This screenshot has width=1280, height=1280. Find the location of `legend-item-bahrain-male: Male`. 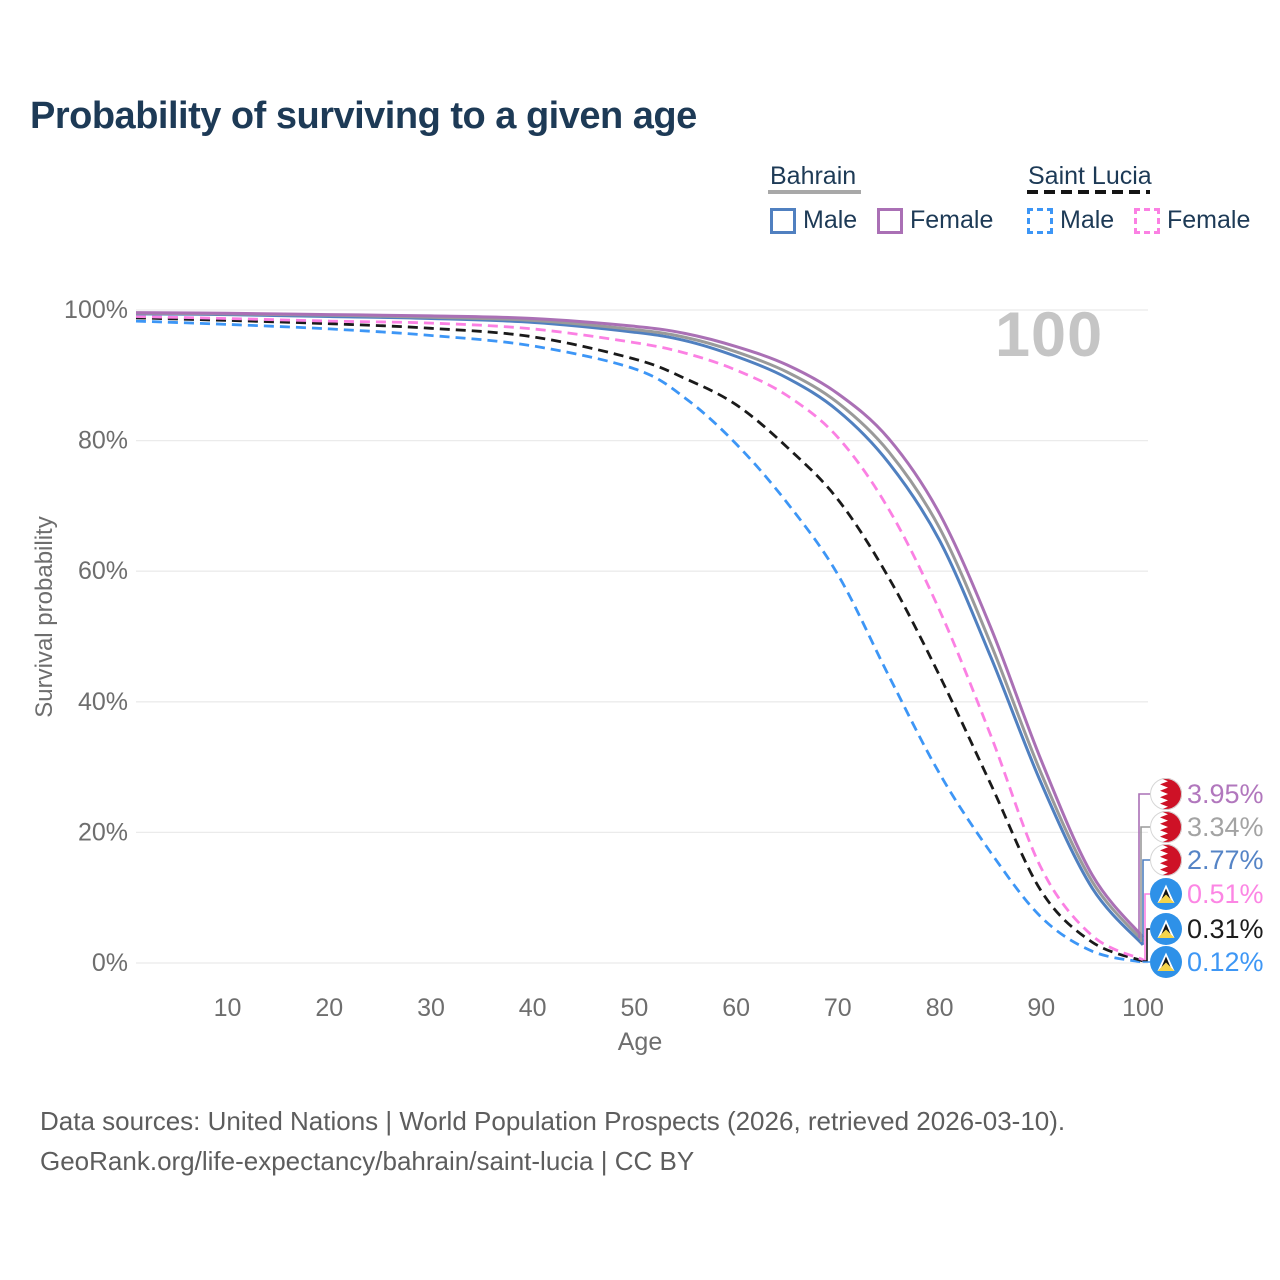

legend-item-bahrain-male: Male is located at coordinates (813, 220).